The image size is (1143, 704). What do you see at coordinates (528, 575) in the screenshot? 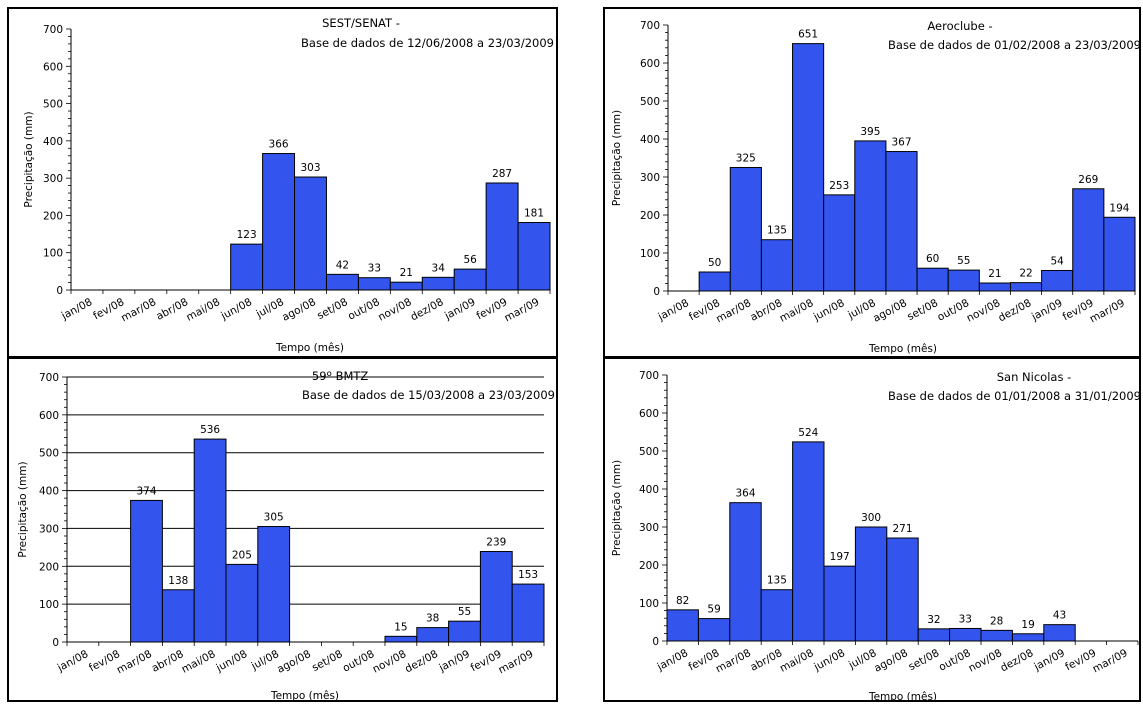
I see `data-label: 153` at bounding box center [528, 575].